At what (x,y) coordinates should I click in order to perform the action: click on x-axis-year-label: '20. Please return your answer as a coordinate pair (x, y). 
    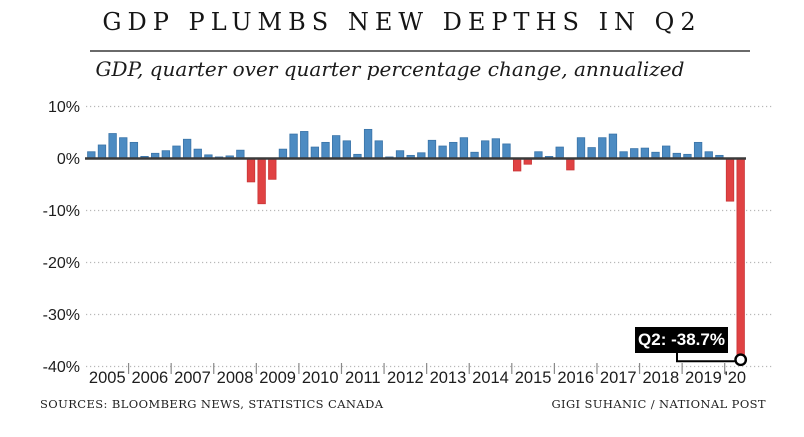
    Looking at the image, I should click on (736, 378).